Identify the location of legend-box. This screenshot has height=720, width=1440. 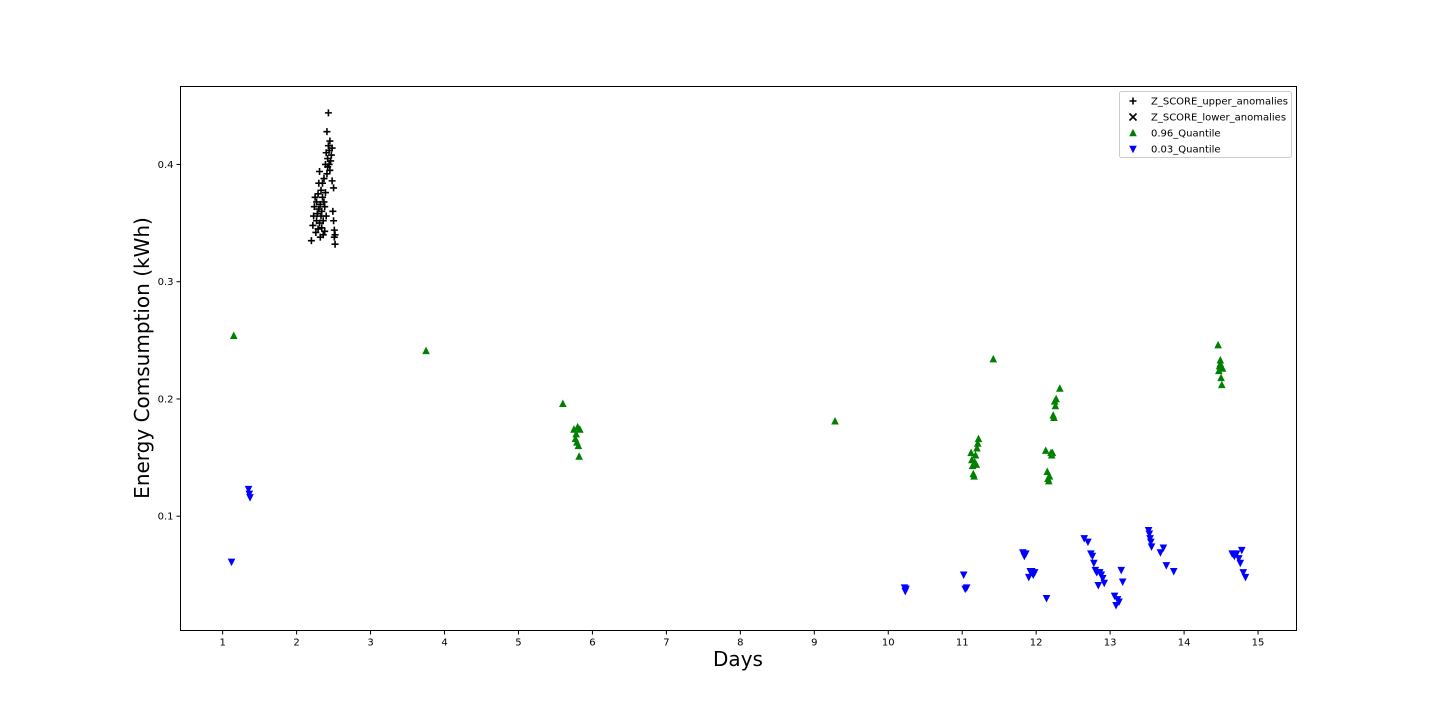
(1205, 124).